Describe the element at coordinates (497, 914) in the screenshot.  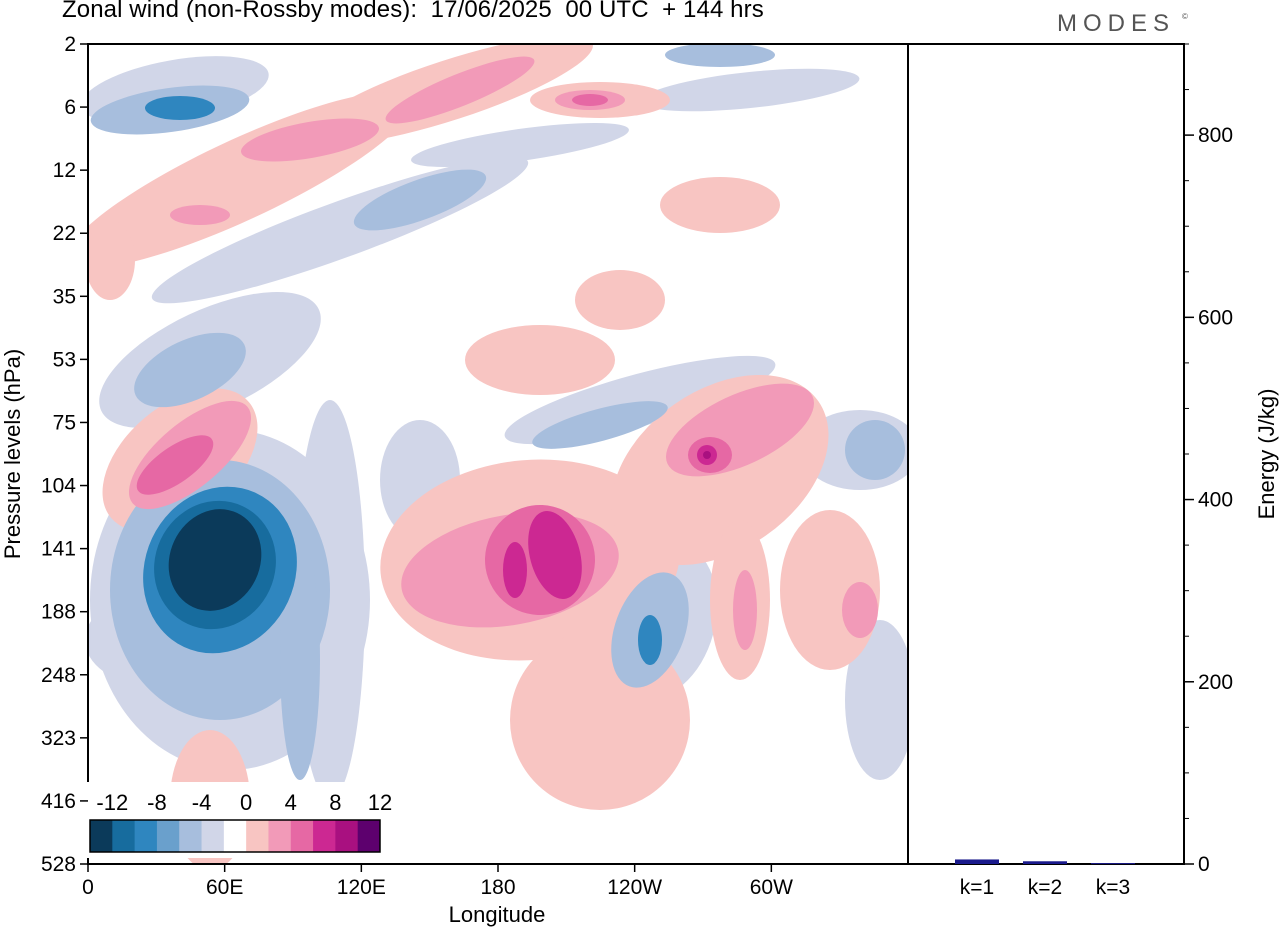
I see `x-axis-title: Longitude` at that location.